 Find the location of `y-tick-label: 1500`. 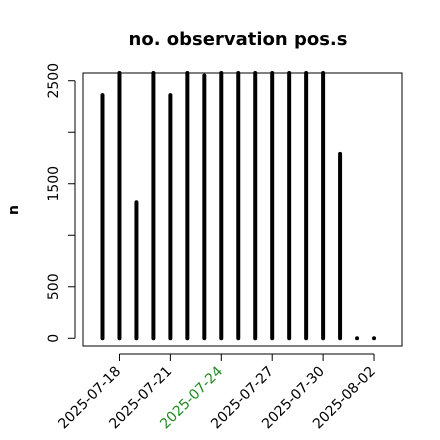

y-tick-label: 1500 is located at coordinates (54, 184).